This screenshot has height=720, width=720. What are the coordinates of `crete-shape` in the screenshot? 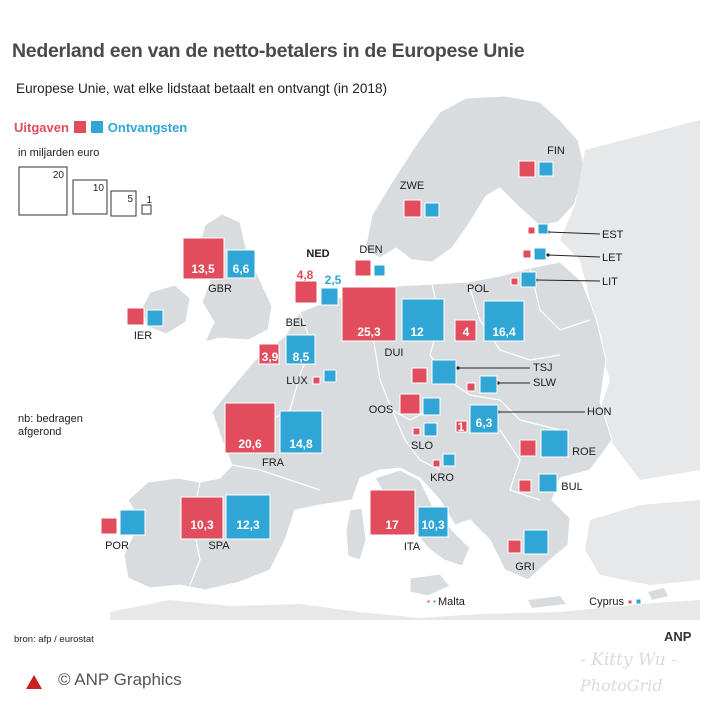 It's located at (547, 602).